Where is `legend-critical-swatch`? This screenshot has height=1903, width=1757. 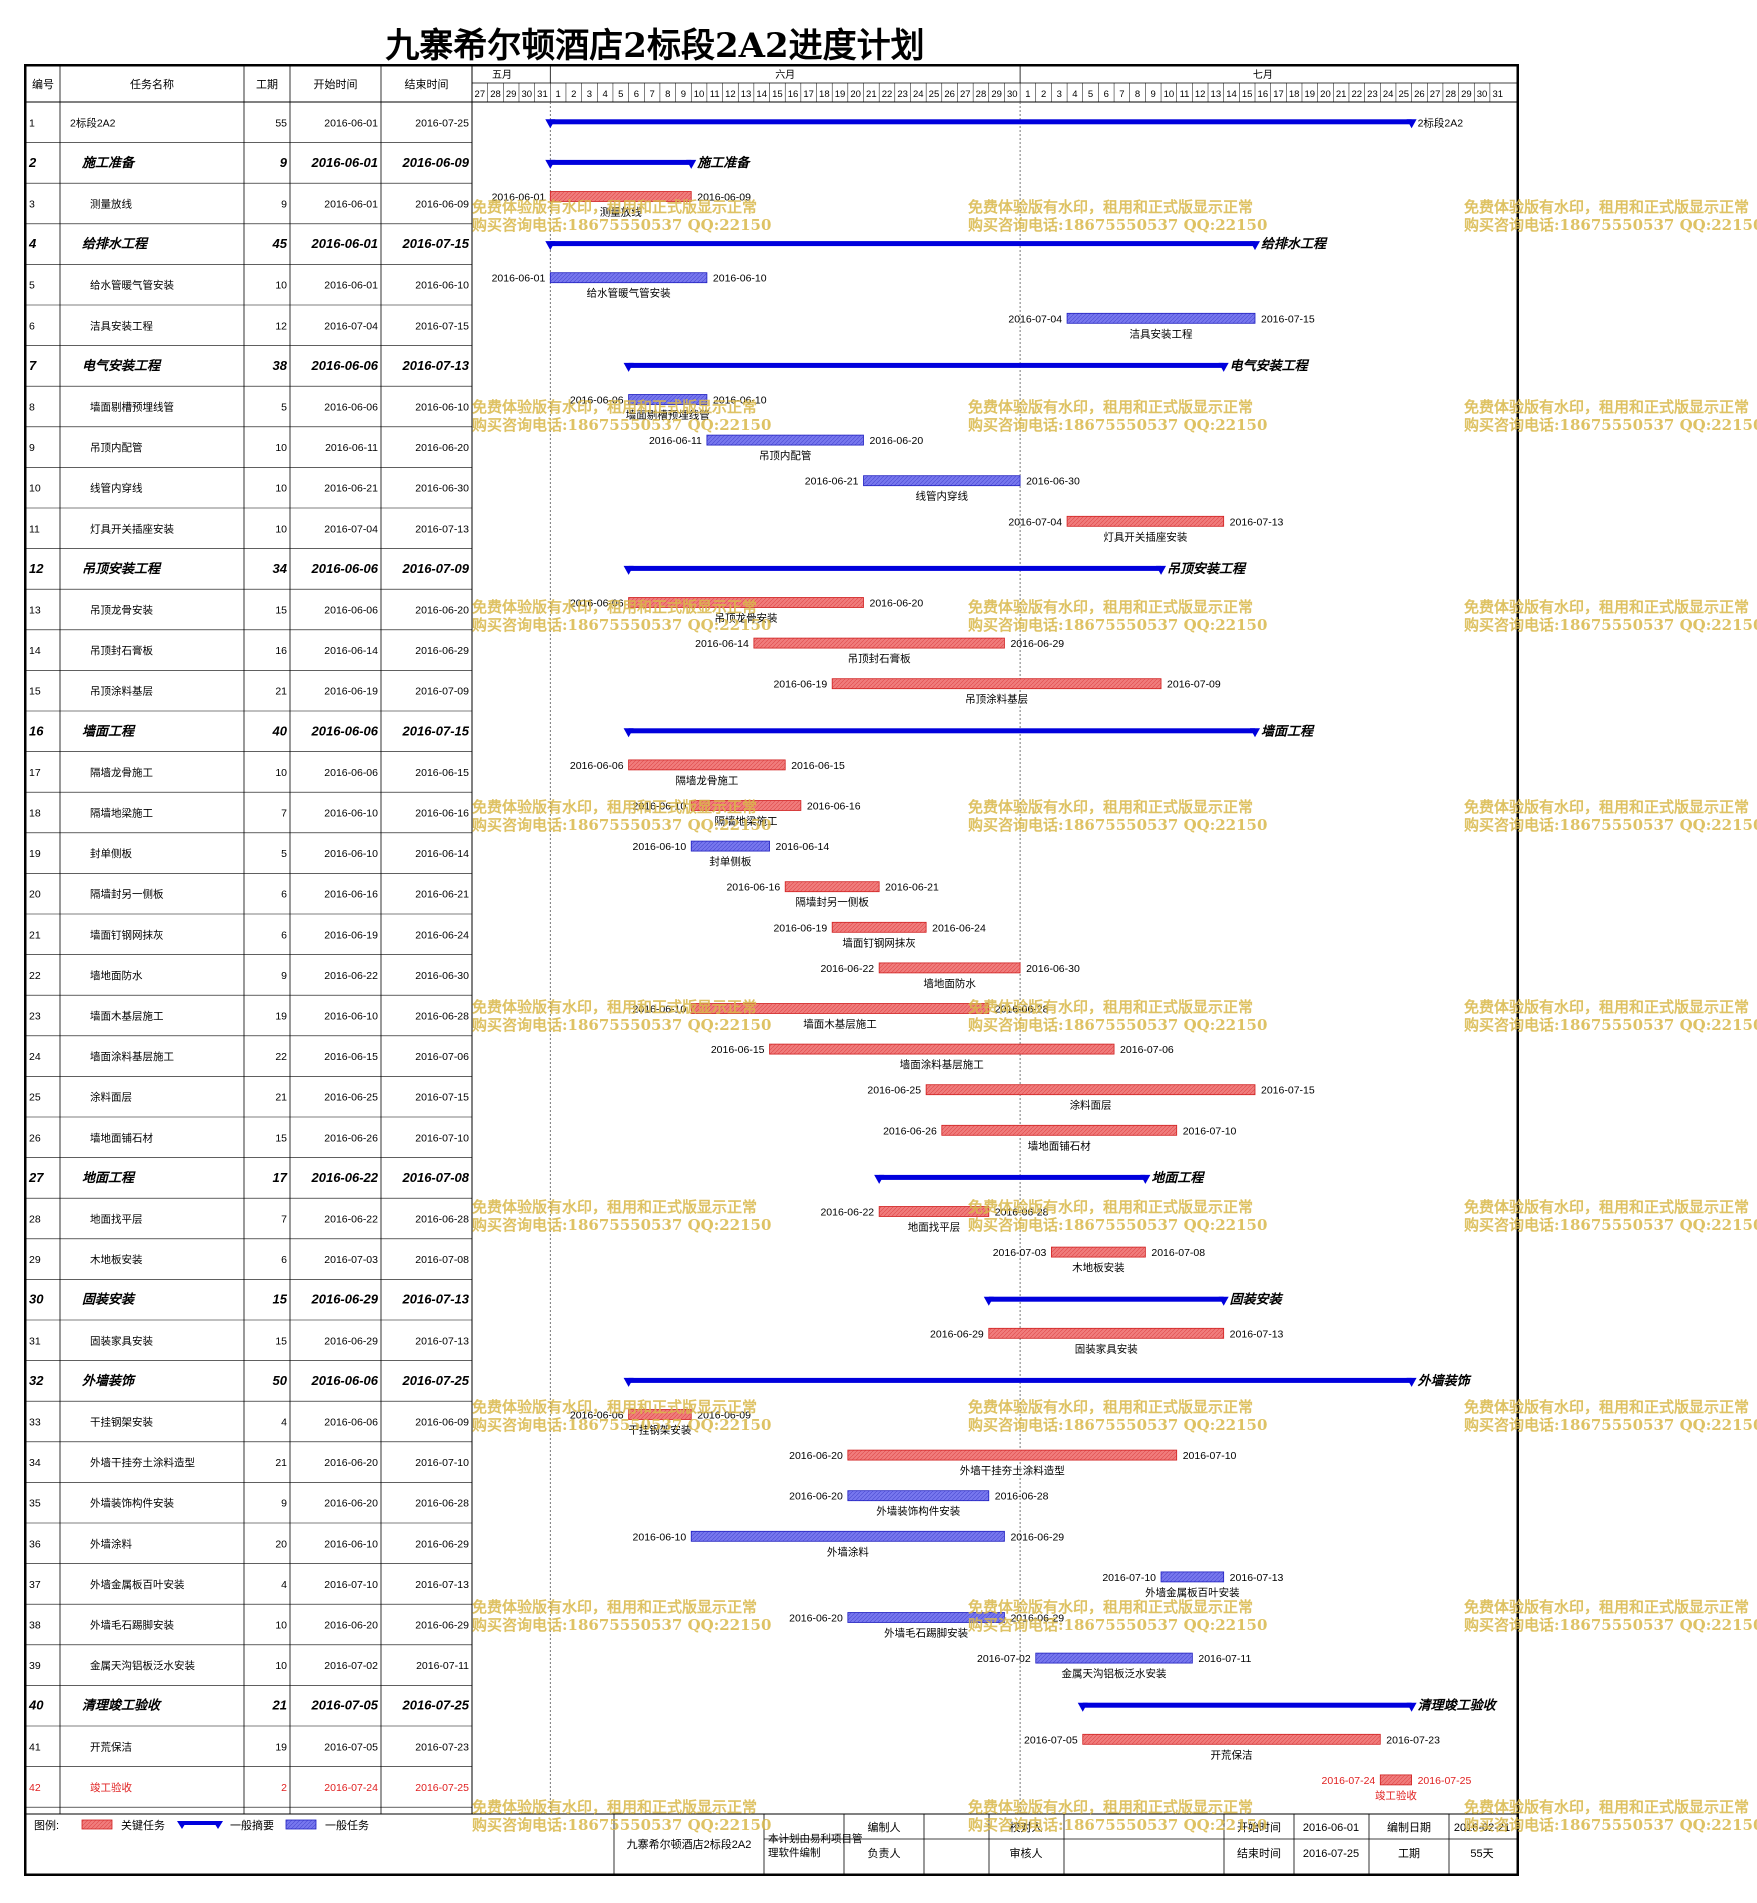
legend-critical-swatch is located at coordinates (97, 1824).